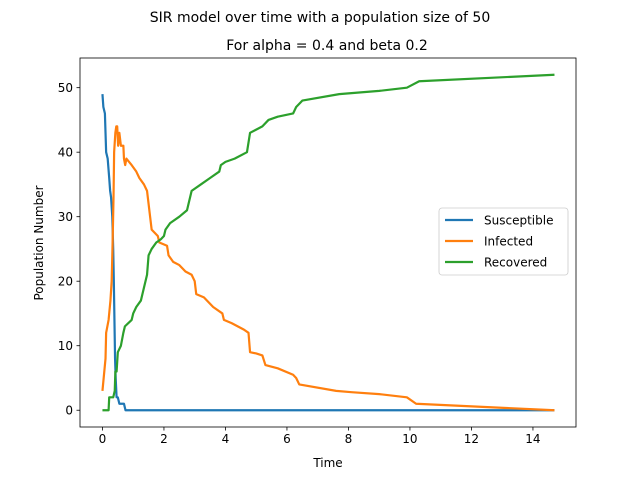 The width and height of the screenshot is (640, 484). What do you see at coordinates (518, 221) in the screenshot?
I see `legend-label-susceptible: Susceptible` at bounding box center [518, 221].